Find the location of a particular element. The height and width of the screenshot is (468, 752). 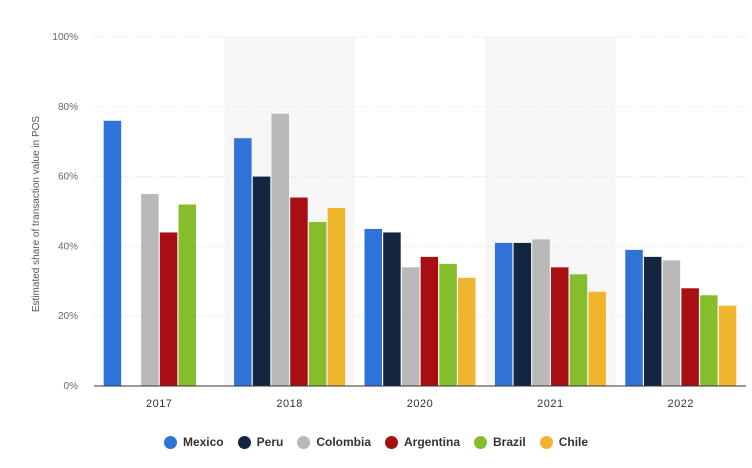

legend-item: Chile is located at coordinates (564, 442).